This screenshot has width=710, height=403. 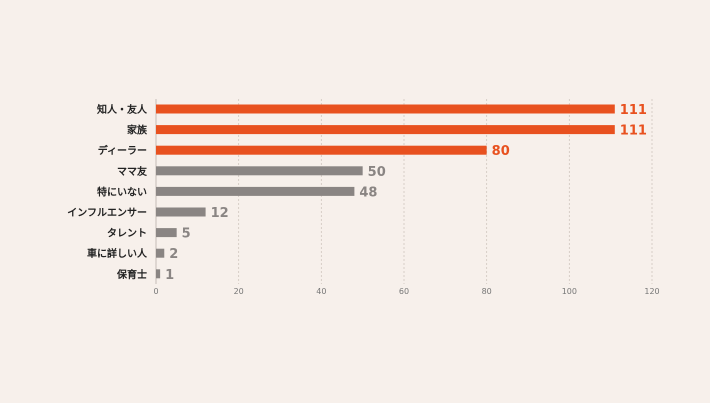 I want to click on x-tick-label: 40, so click(x=321, y=291).